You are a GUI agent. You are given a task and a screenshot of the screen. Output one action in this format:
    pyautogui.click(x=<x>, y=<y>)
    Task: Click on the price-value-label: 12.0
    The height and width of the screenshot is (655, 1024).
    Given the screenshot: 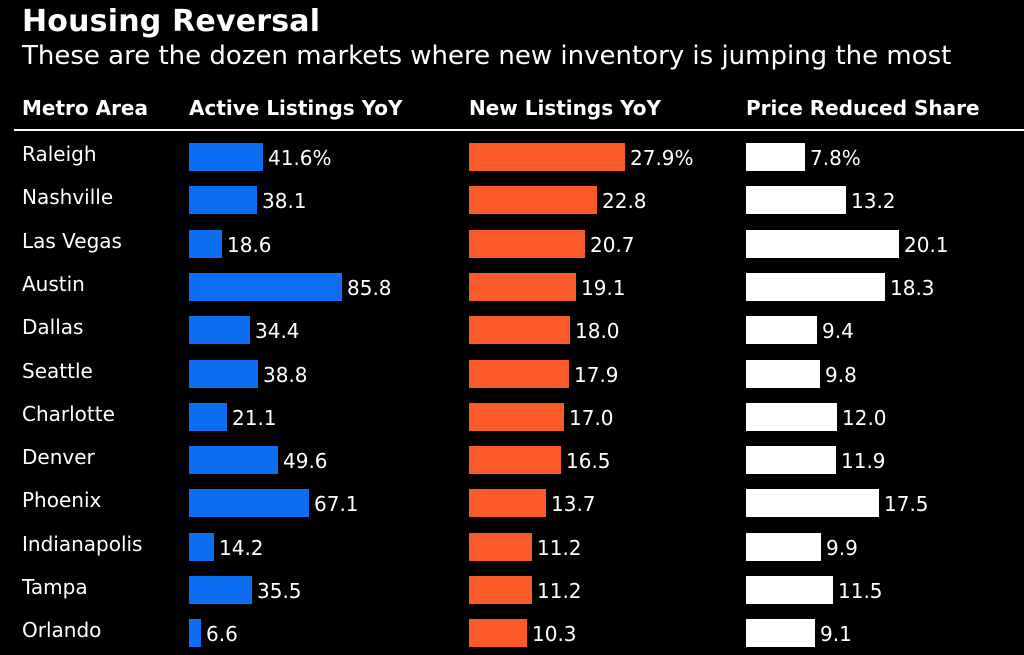 What is the action you would take?
    pyautogui.click(x=864, y=418)
    